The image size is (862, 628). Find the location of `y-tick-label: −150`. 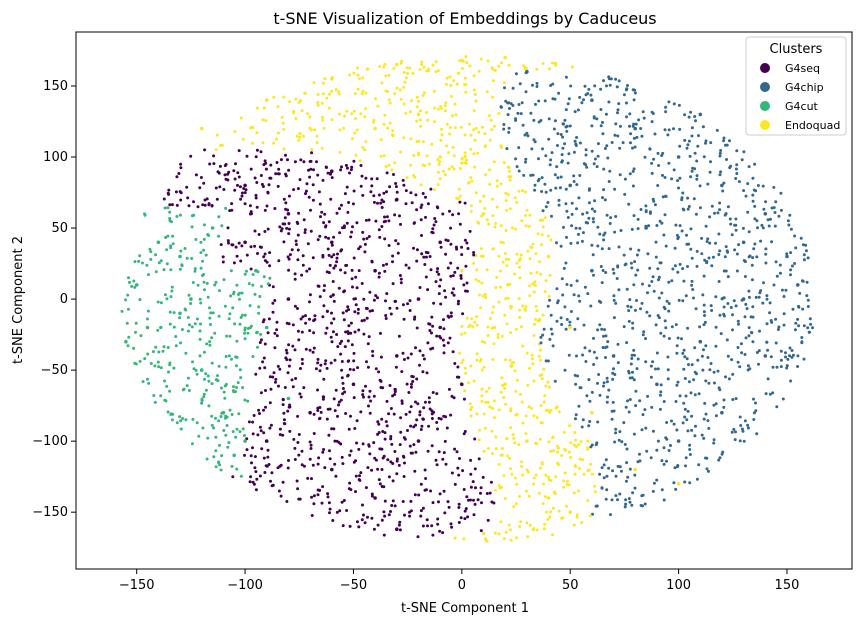

y-tick-label: −150 is located at coordinates (50, 512).